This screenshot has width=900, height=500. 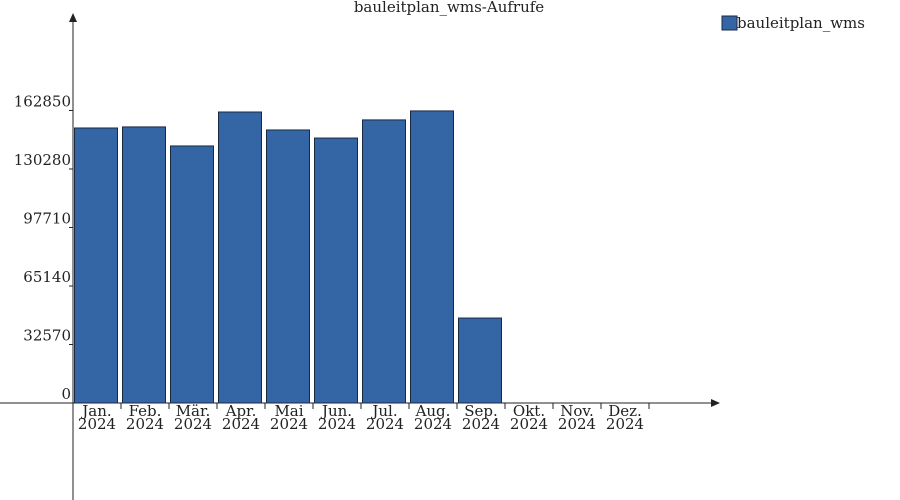 I want to click on x-tick-label: Feb. 2024, so click(x=145, y=417).